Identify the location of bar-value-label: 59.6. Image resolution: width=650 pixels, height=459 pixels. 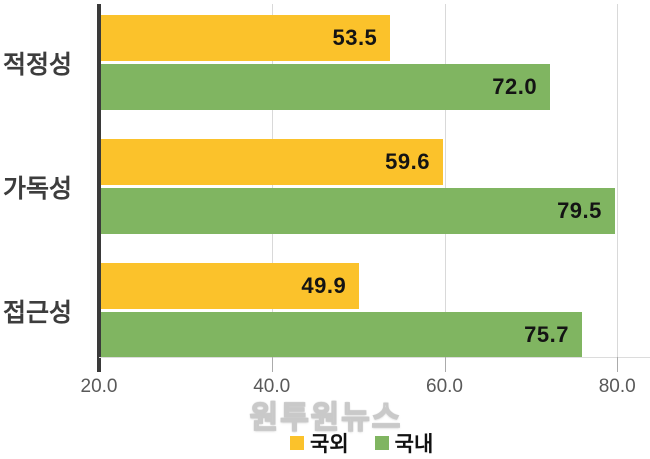
(407, 161).